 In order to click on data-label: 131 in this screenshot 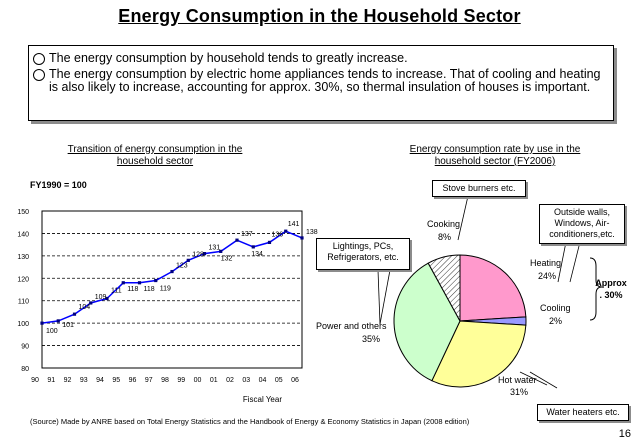, I will do `click(215, 248)`.